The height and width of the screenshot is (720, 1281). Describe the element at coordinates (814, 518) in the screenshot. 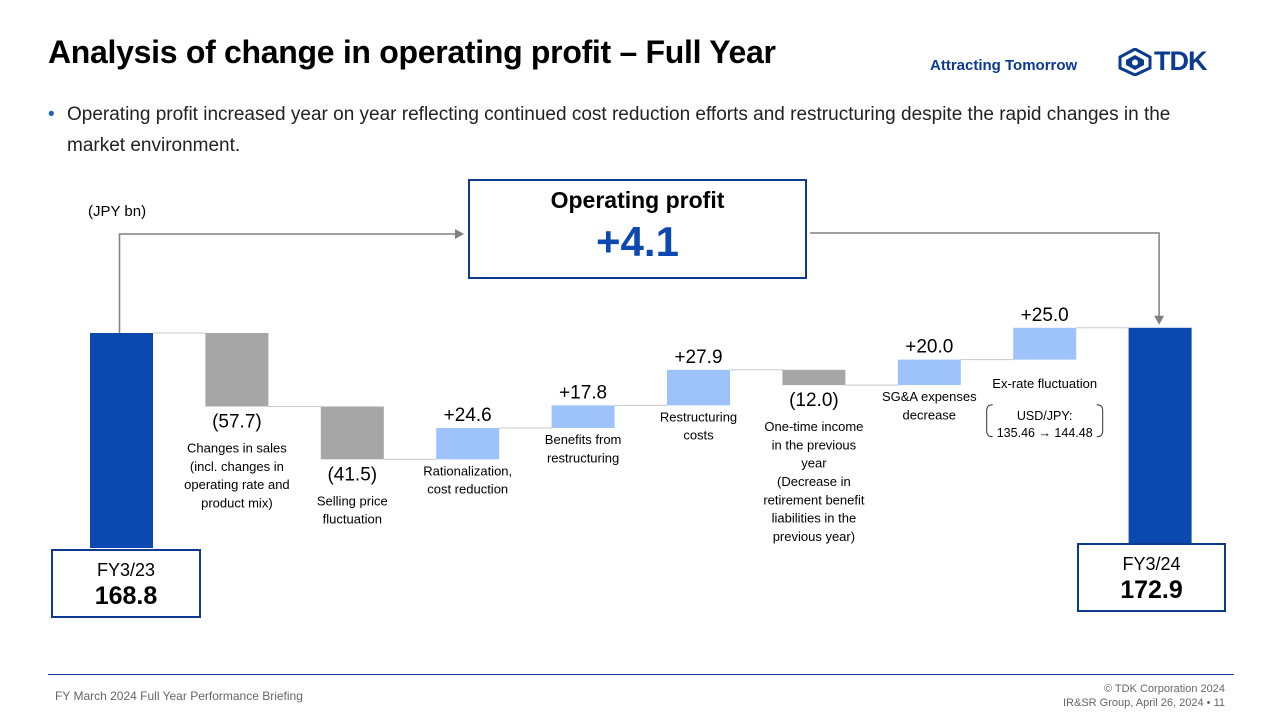

I see `category-label-step-6: liabilities in the` at that location.